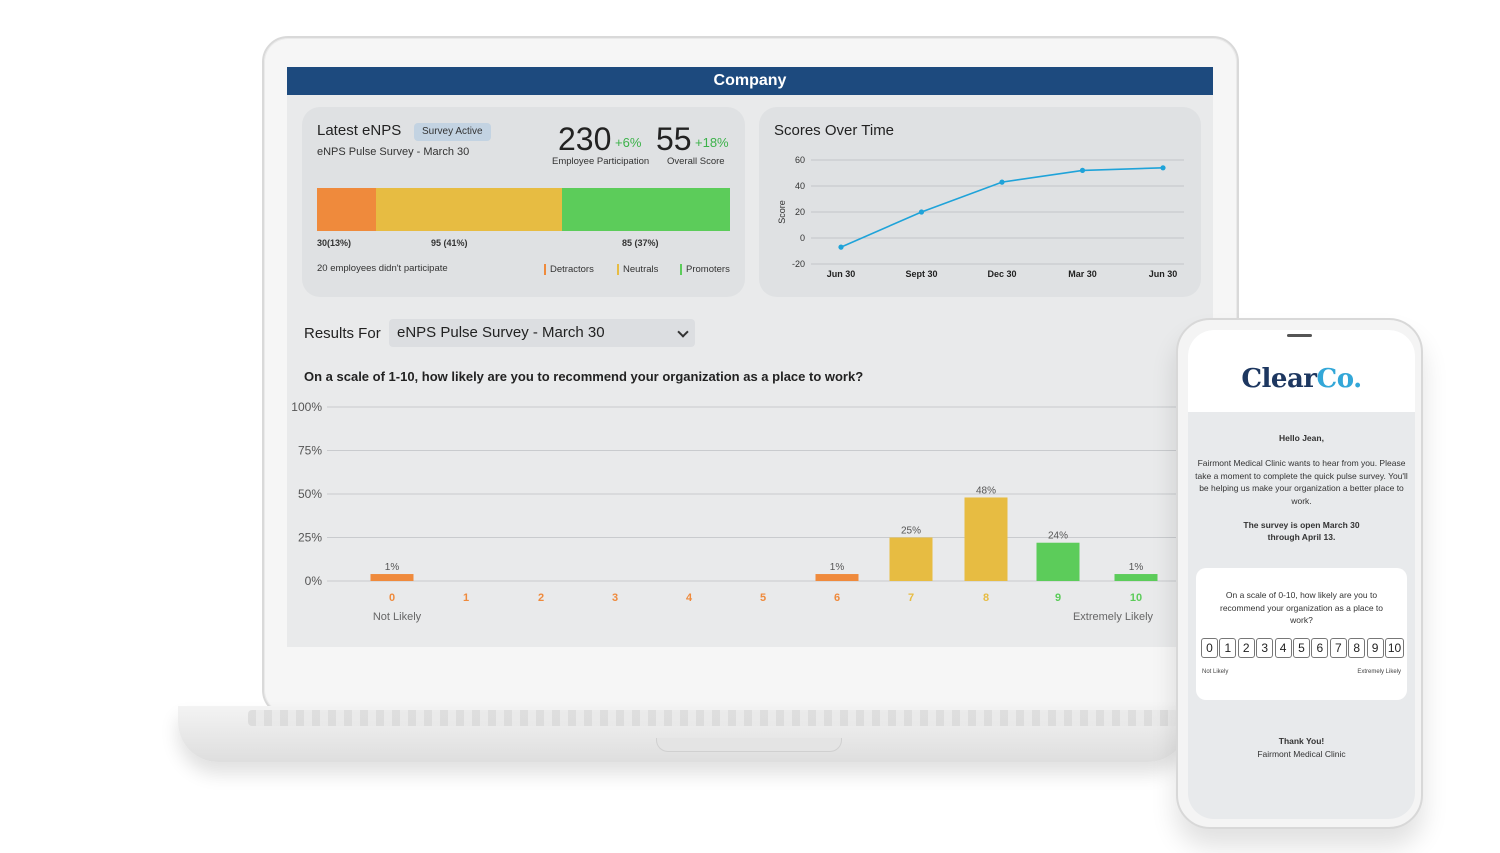 The image size is (1500, 853). I want to click on bar-x-tick: 2, so click(541, 598).